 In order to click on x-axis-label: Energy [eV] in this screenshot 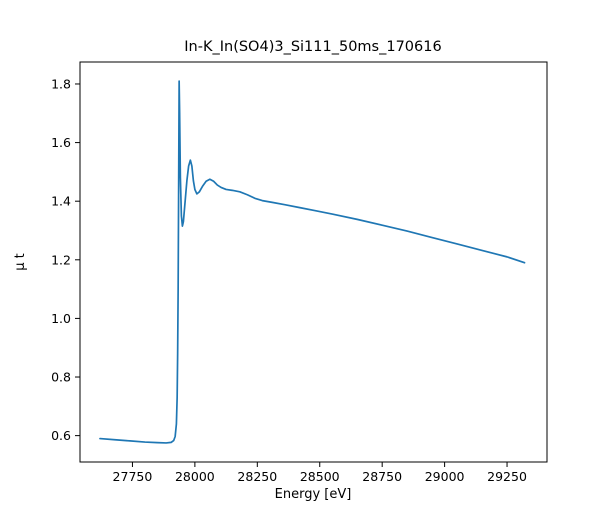, I will do `click(313, 494)`.